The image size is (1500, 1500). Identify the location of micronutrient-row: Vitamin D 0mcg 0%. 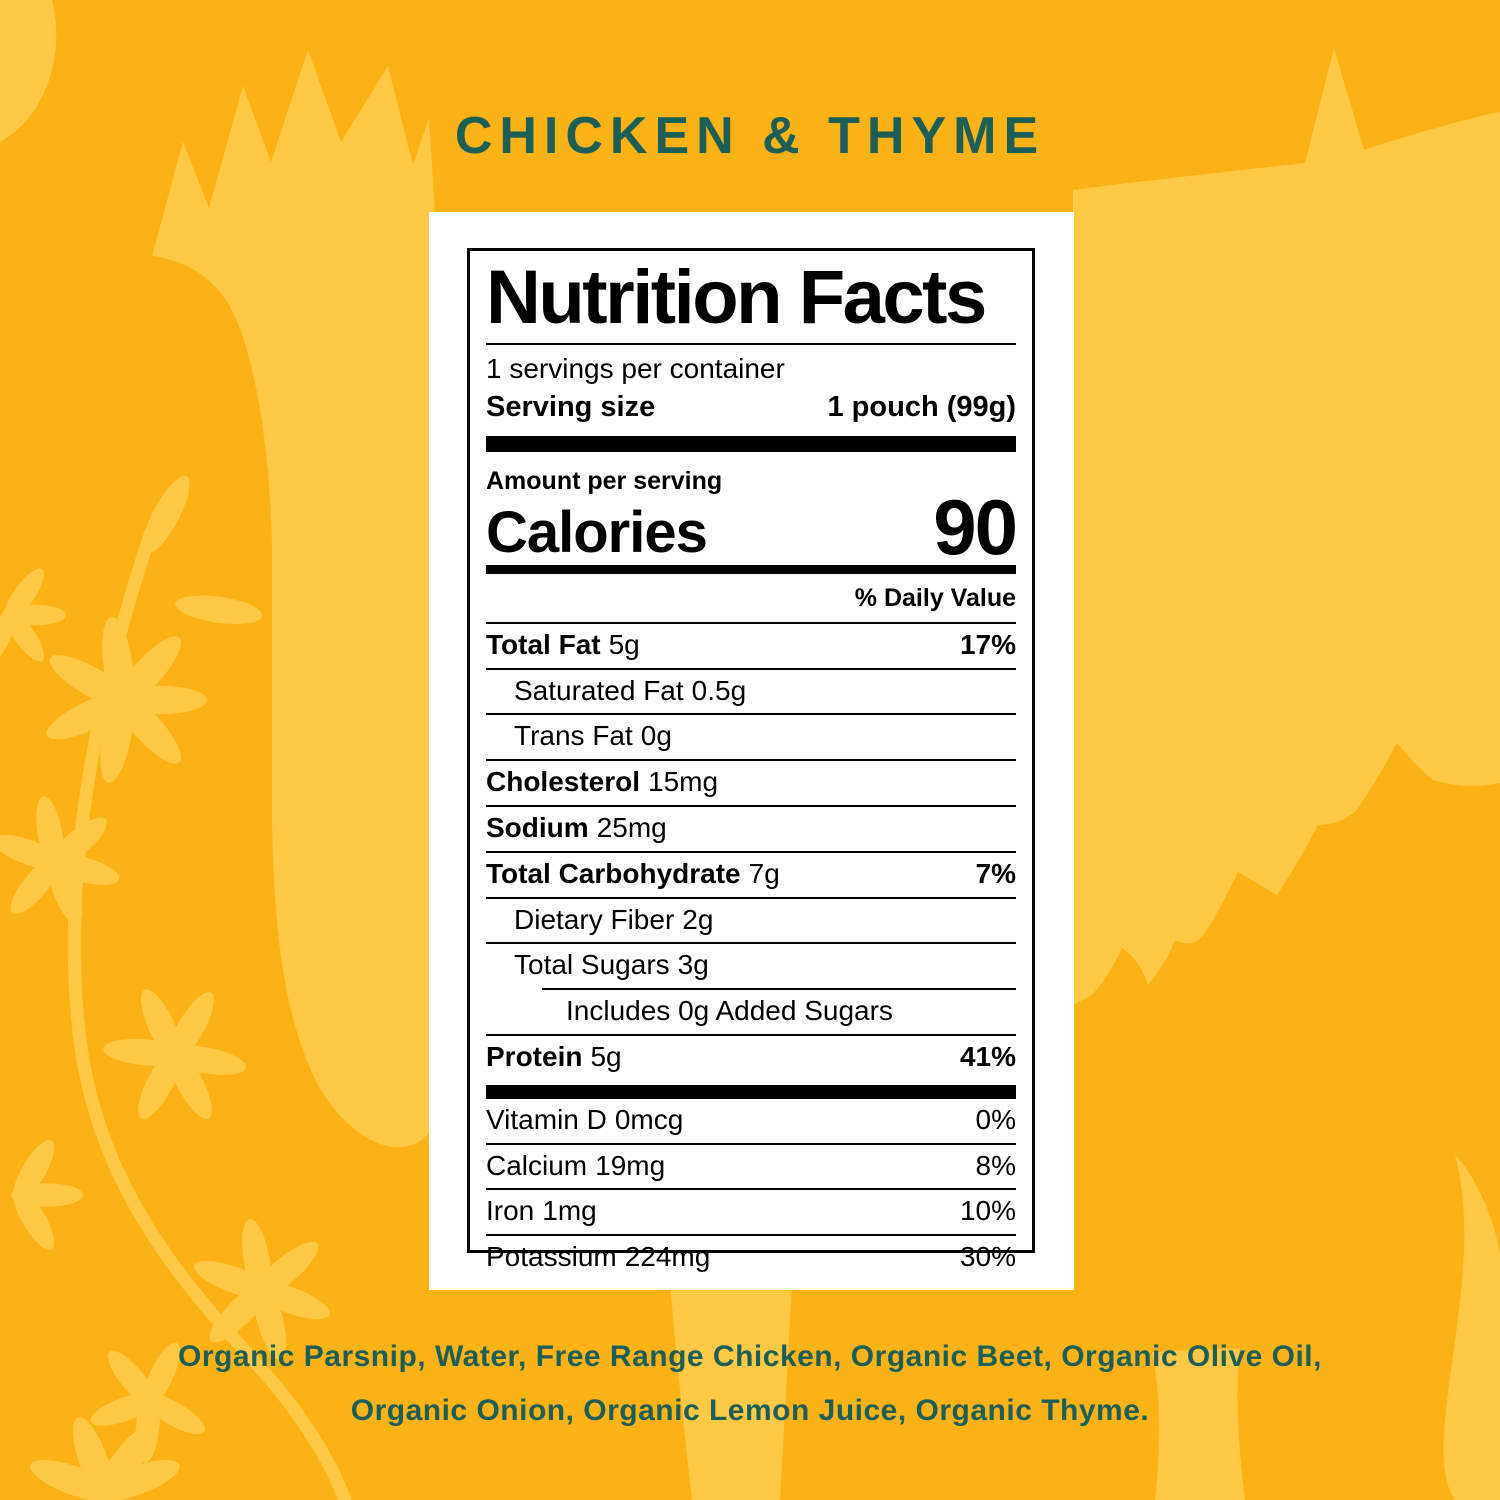
(751, 1119).